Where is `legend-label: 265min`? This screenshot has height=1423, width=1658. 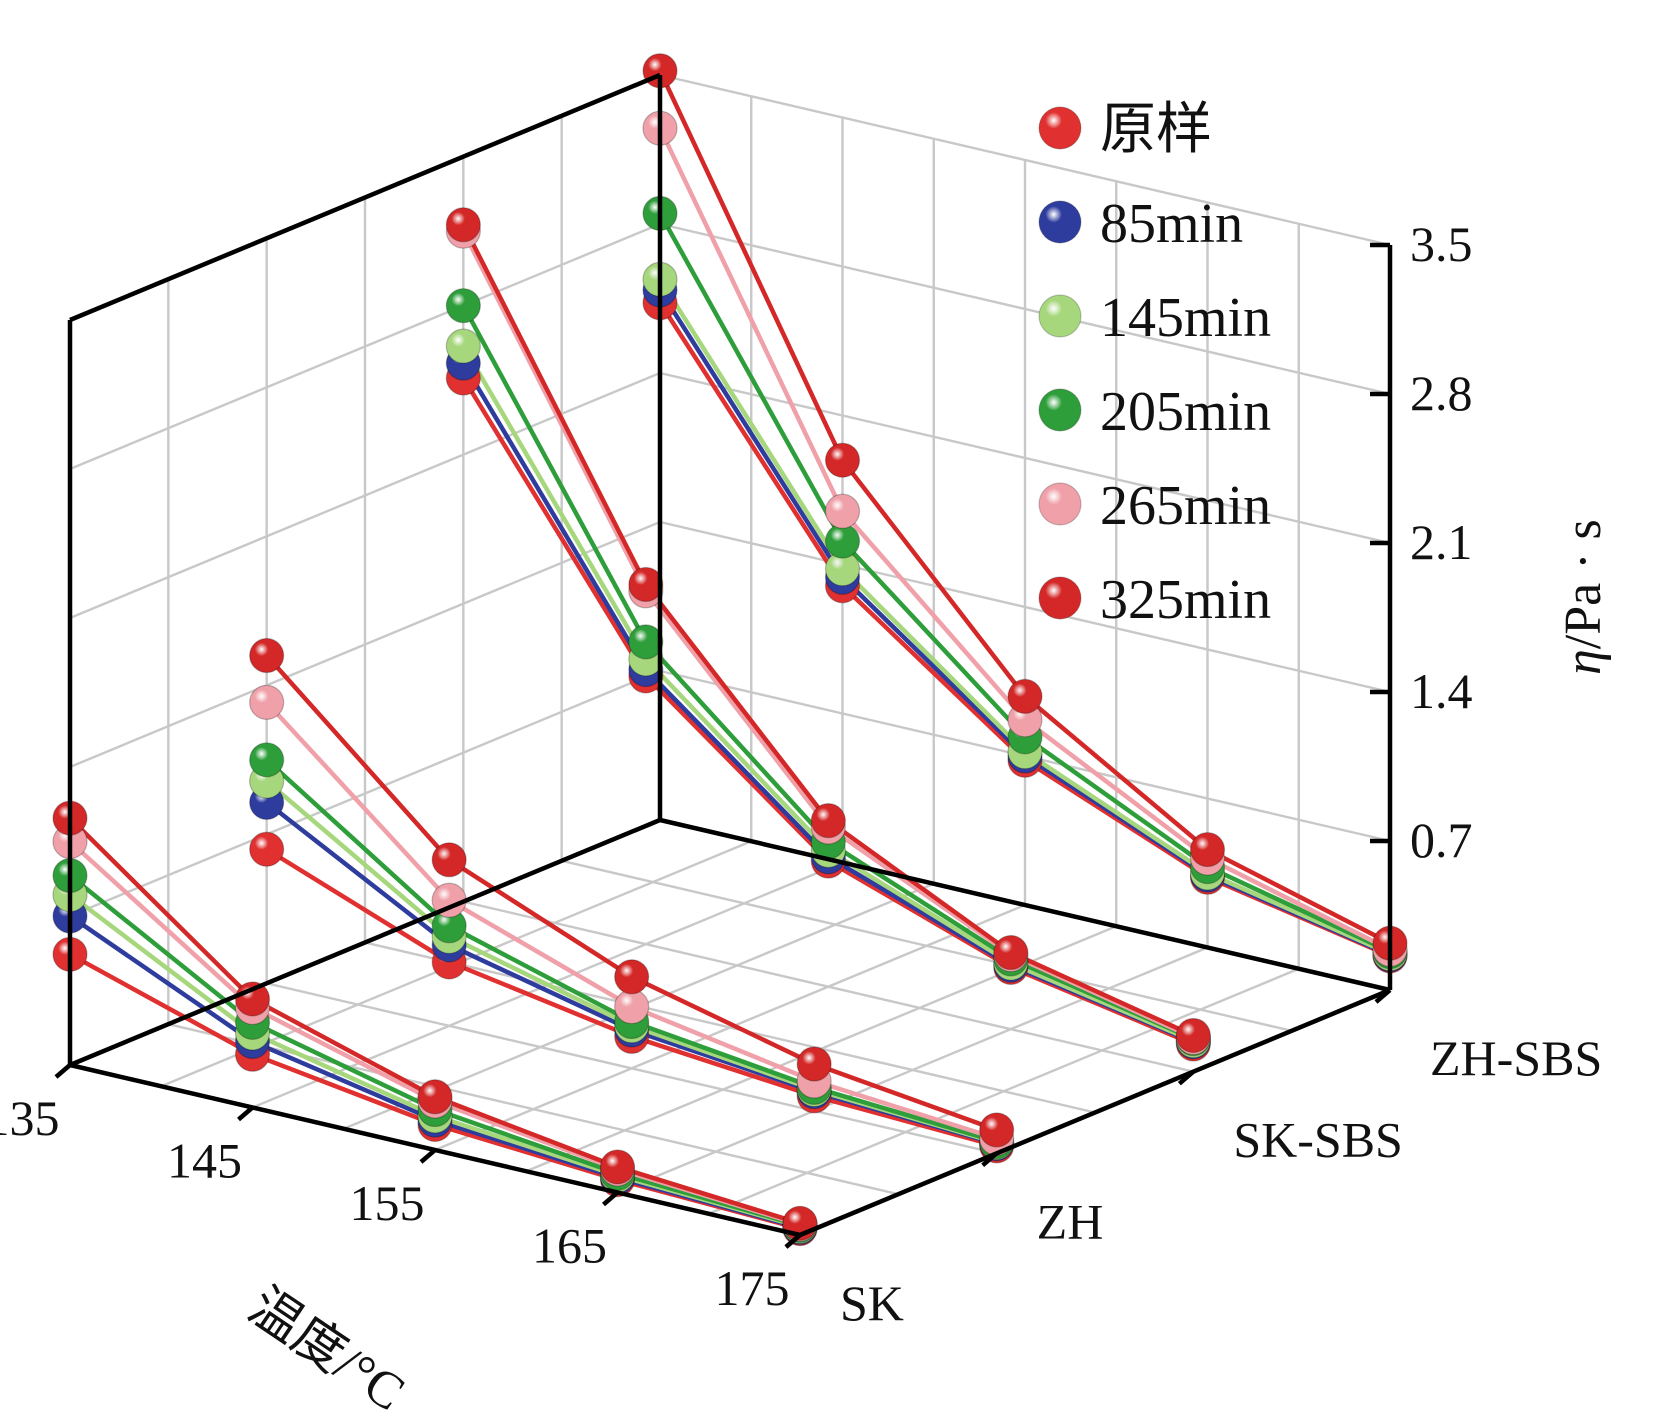
legend-label: 265min is located at coordinates (1185, 506).